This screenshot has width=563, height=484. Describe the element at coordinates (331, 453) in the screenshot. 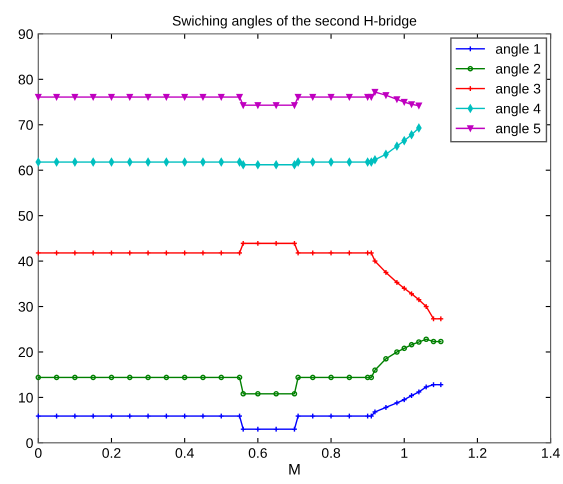

I see `x-tick-label: 0.8` at that location.